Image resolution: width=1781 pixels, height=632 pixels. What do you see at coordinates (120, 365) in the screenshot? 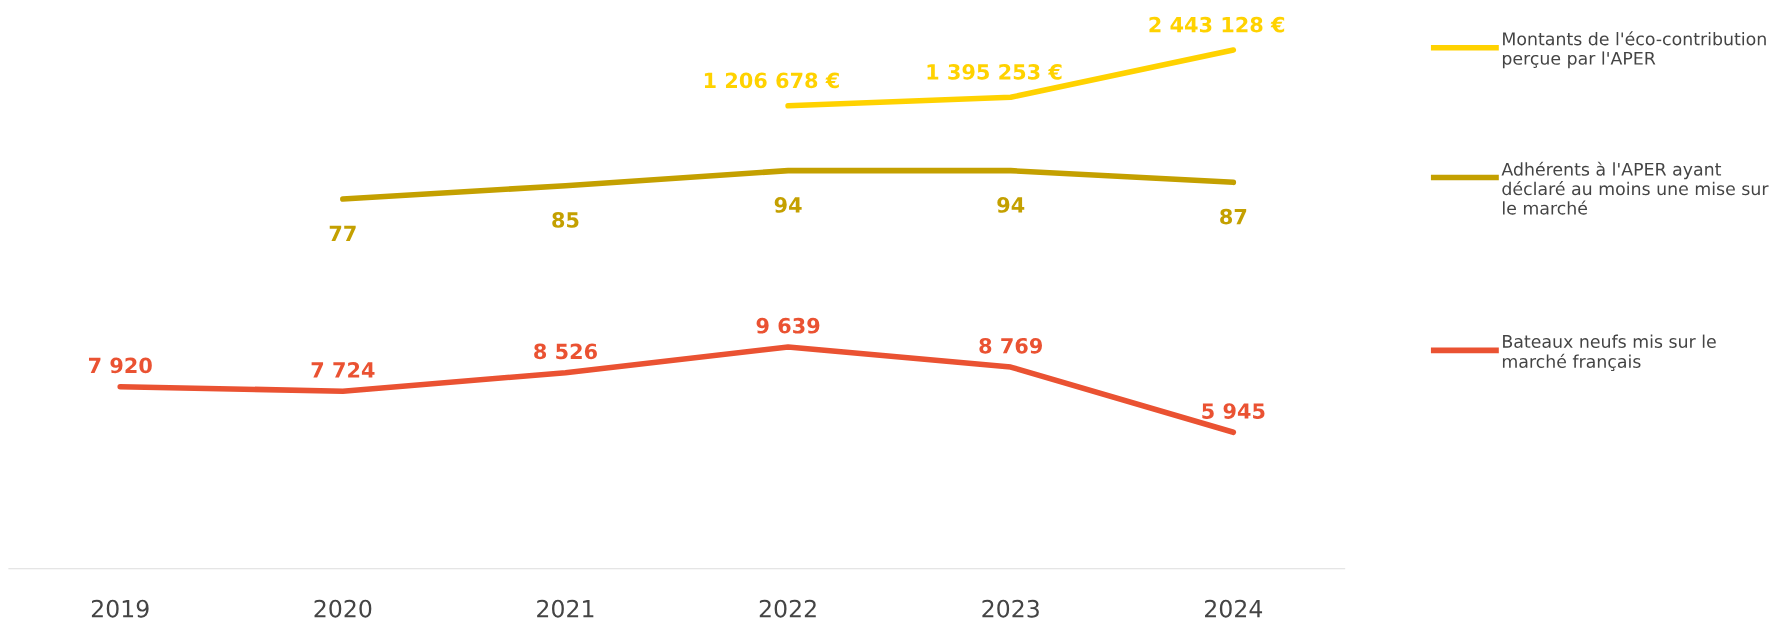
I see `data-label: 7 920` at bounding box center [120, 365].